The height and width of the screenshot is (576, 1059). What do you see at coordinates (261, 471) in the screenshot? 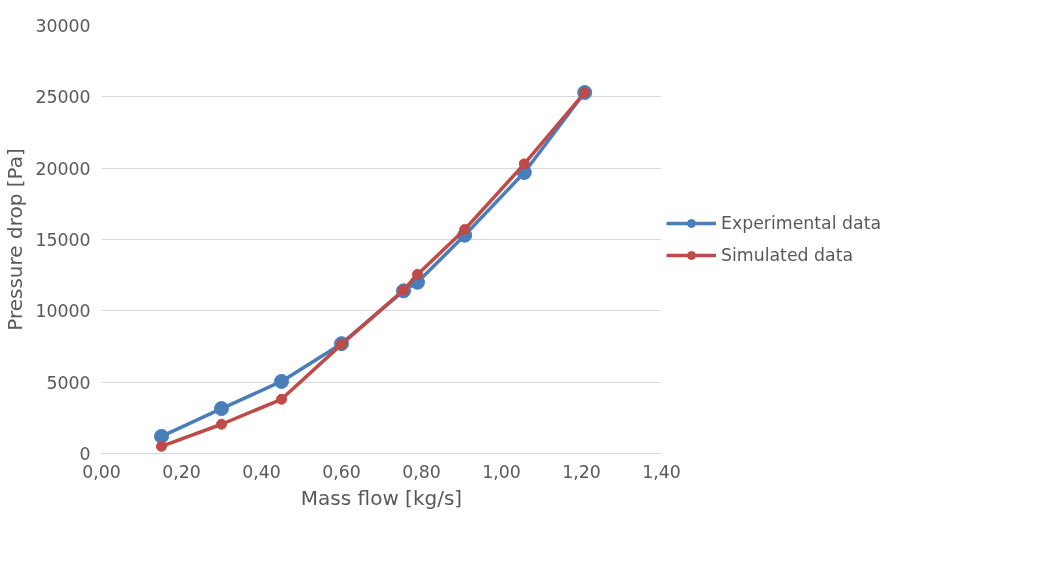
I see `x-tick-label: 0,40` at bounding box center [261, 471].